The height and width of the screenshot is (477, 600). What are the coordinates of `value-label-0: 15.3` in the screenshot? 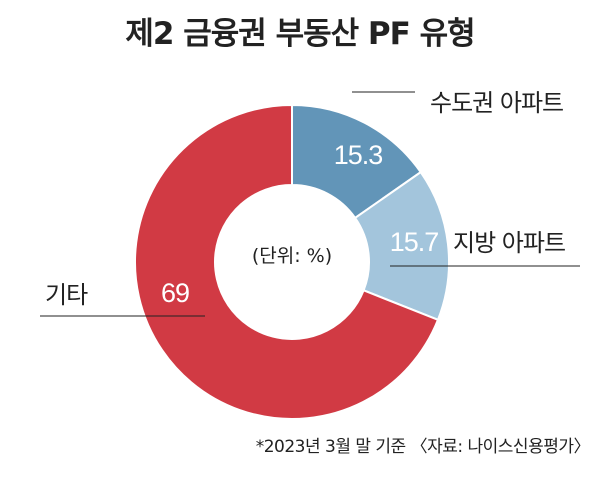 It's located at (358, 155).